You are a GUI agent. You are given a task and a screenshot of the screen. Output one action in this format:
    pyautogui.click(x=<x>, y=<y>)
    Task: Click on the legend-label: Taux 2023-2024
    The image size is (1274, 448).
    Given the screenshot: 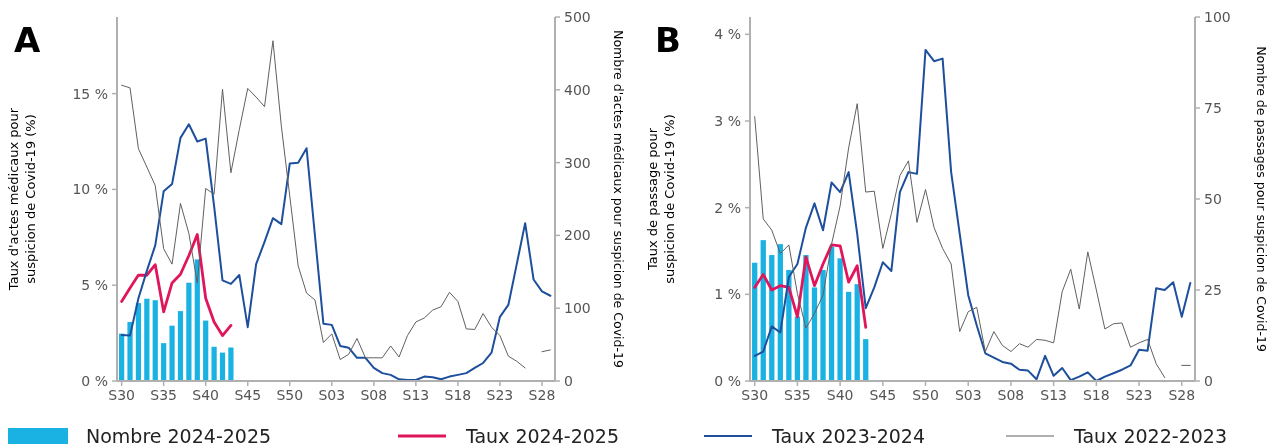 What is the action you would take?
    pyautogui.click(x=848, y=436)
    